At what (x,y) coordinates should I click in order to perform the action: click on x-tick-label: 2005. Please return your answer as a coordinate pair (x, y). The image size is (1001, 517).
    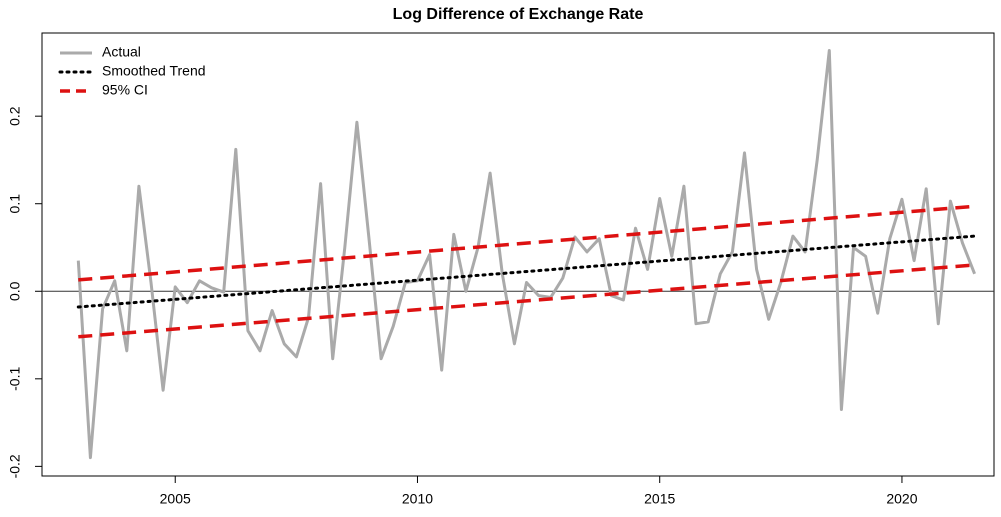
    Looking at the image, I should click on (175, 499).